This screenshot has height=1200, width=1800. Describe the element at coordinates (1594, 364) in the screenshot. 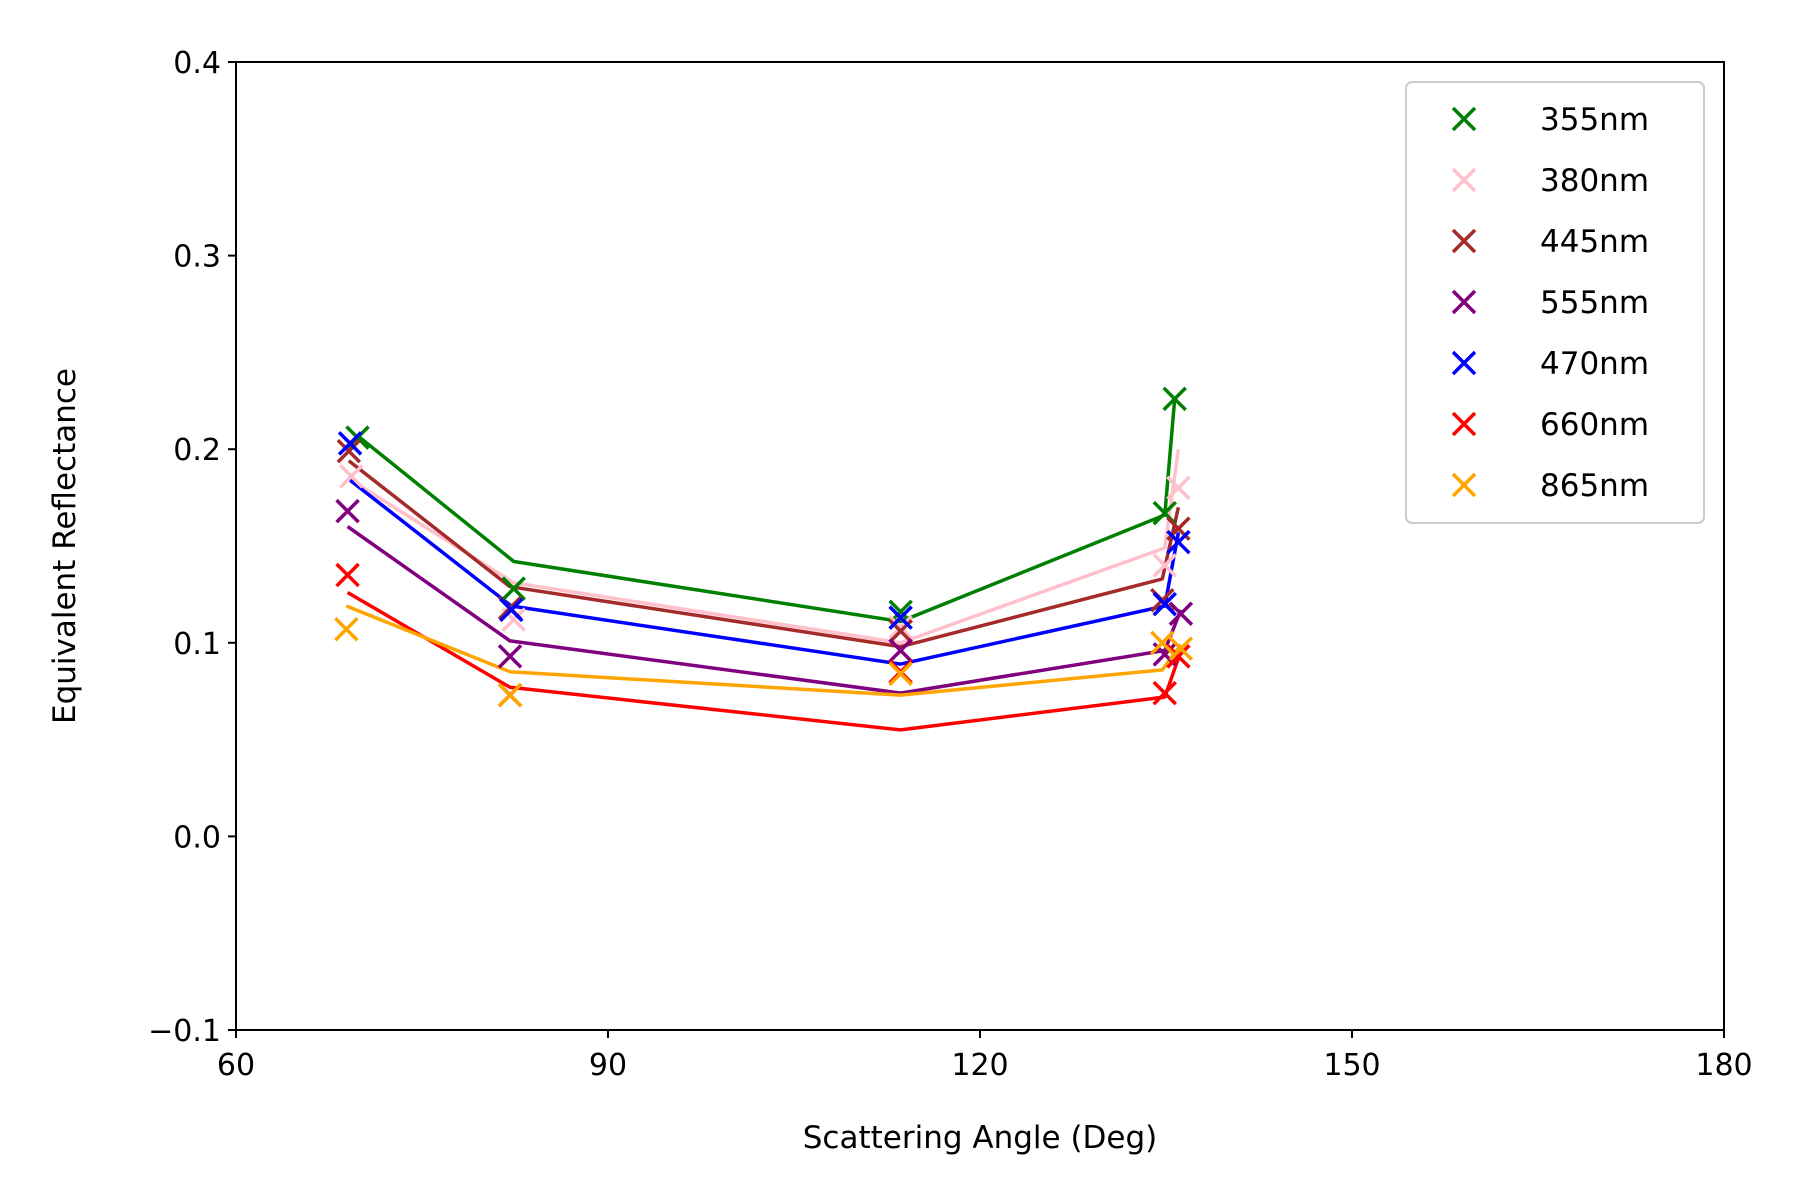

I see `legend-label: 470nm` at that location.